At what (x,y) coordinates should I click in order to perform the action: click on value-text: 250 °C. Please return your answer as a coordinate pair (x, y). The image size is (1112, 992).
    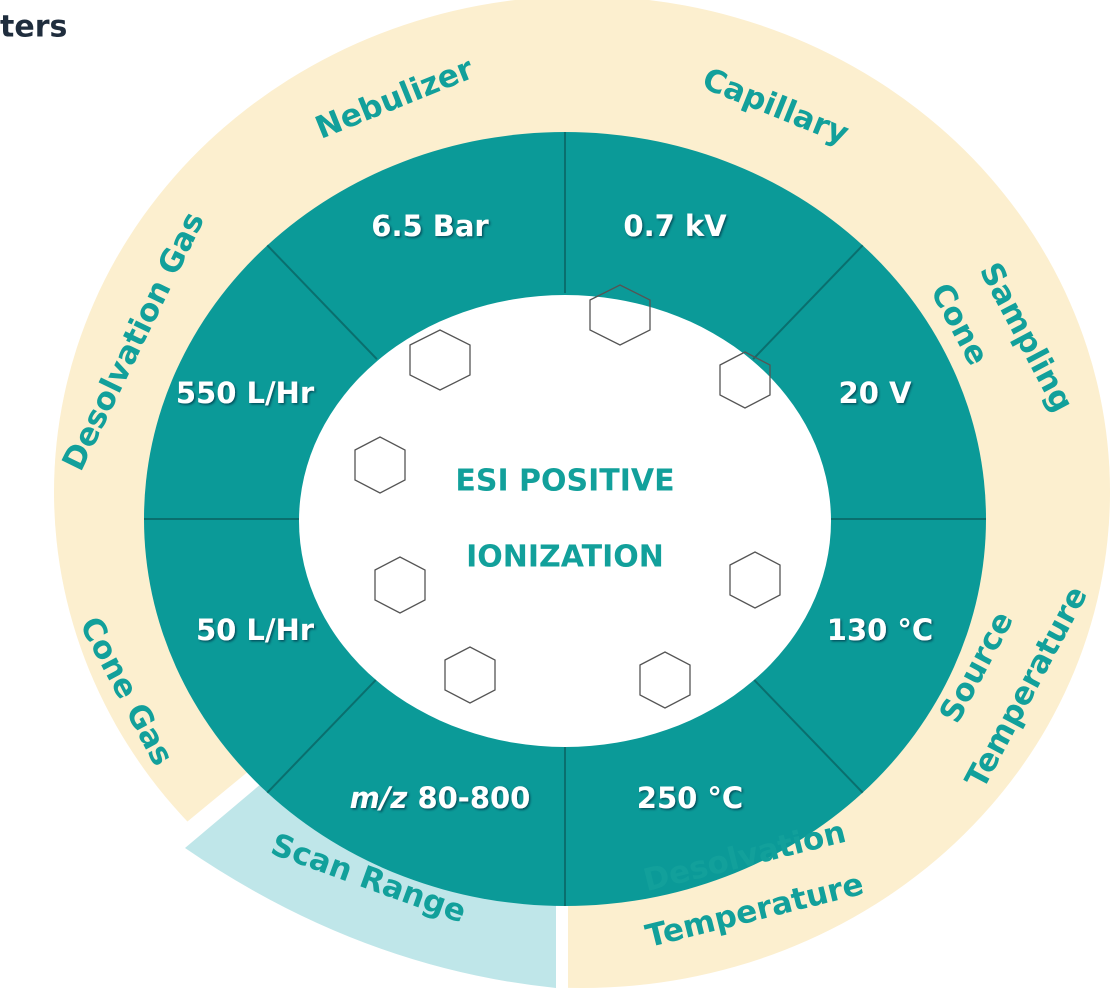
    Looking at the image, I should click on (690, 798).